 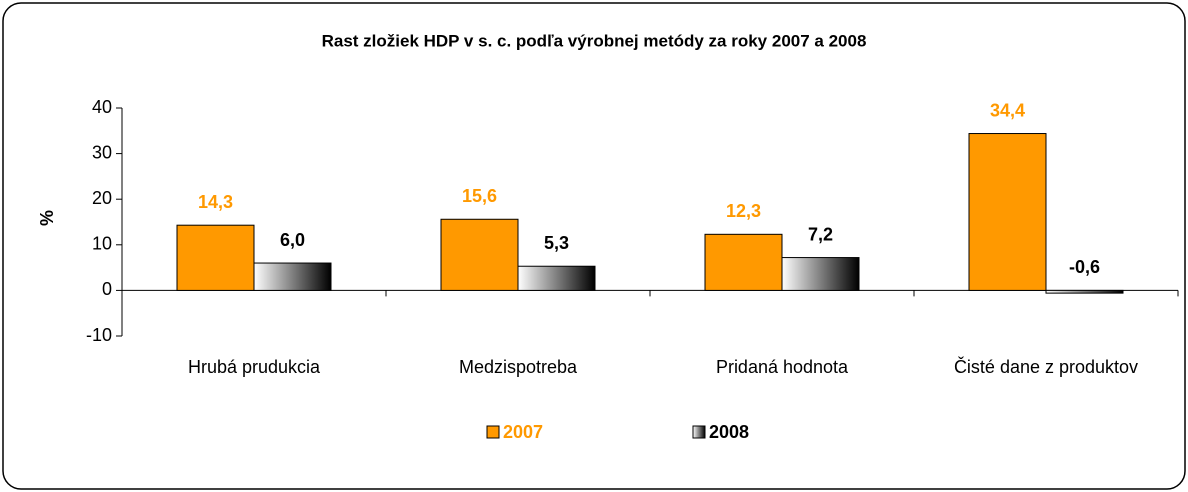 I want to click on value-label: 7,2, so click(x=820, y=234).